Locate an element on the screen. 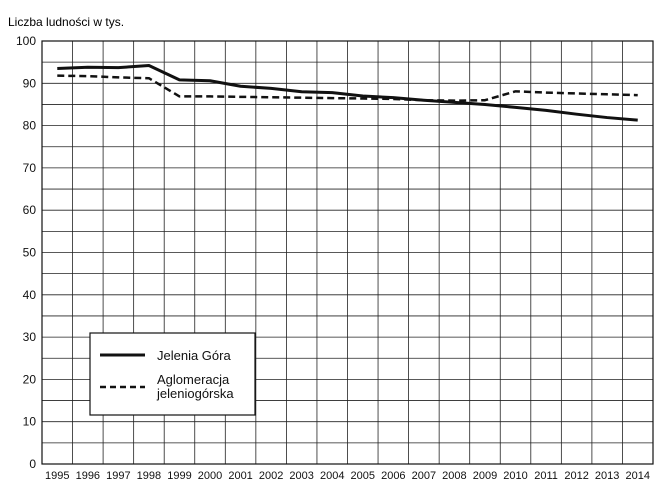 This screenshot has height=484, width=670. legend-label-aglomeracja-line1: Aglomeracja is located at coordinates (193, 379).